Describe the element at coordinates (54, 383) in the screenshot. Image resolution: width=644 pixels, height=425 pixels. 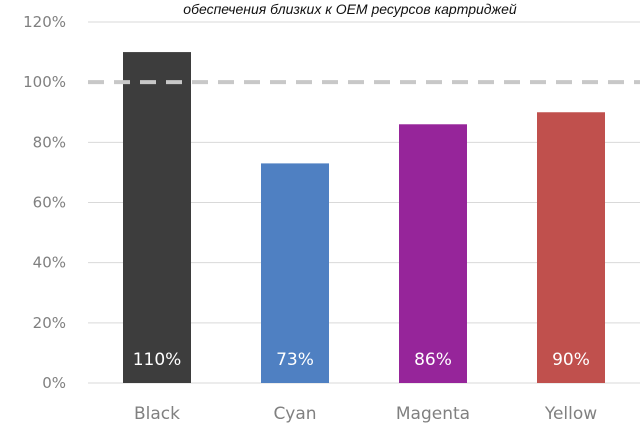
I see `y-tick-label: 0%` at that location.